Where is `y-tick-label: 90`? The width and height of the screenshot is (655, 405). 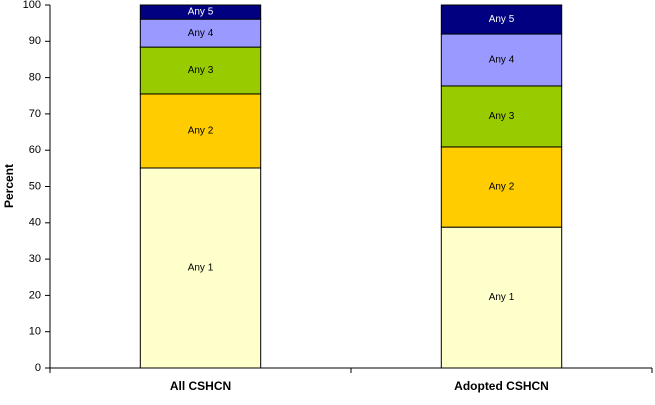 y-tick-label: 90 is located at coordinates (35, 41).